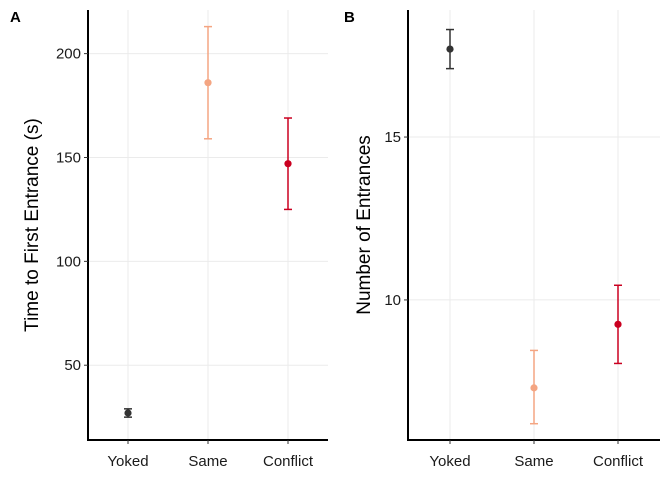 The image size is (672, 480). What do you see at coordinates (392, 137) in the screenshot?
I see `panel-b-ytick-label-1: 15` at bounding box center [392, 137].